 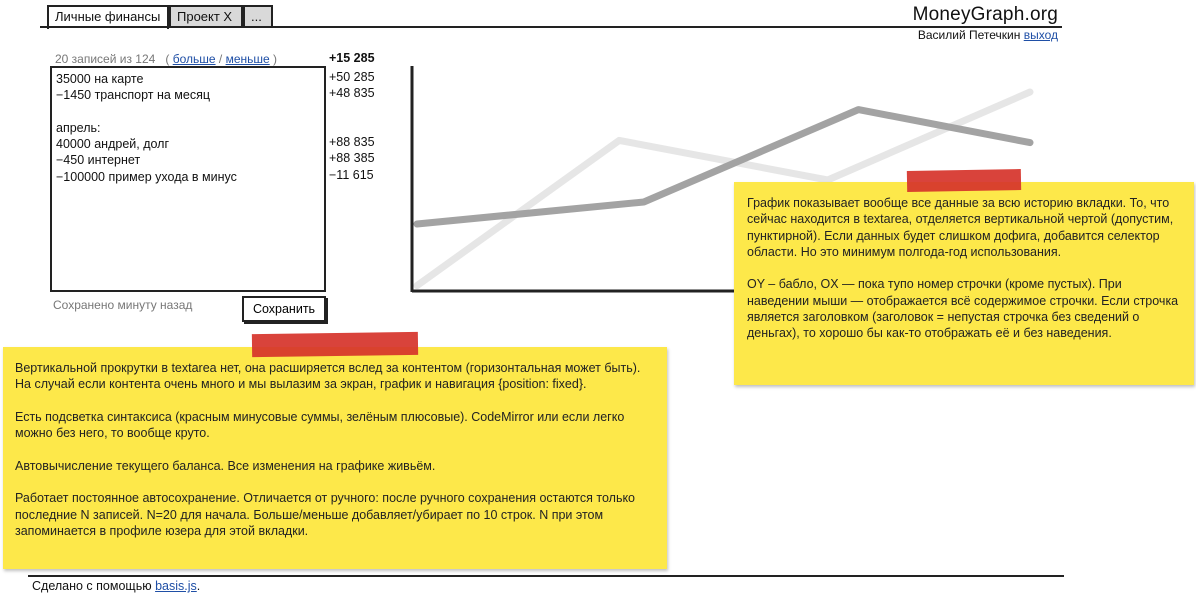 What do you see at coordinates (92, 586) in the screenshot?
I see `footer-text: Сделано с помощью` at bounding box center [92, 586].